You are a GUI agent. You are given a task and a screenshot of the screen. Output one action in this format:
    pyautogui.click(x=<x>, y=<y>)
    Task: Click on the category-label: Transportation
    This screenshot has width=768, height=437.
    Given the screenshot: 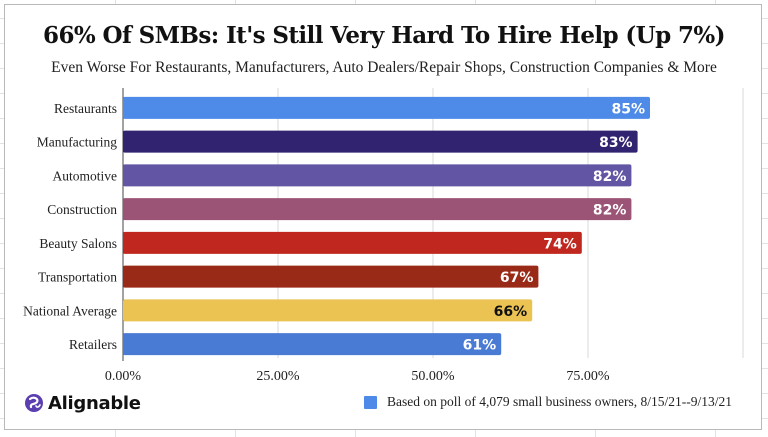 What is the action you would take?
    pyautogui.click(x=77, y=277)
    